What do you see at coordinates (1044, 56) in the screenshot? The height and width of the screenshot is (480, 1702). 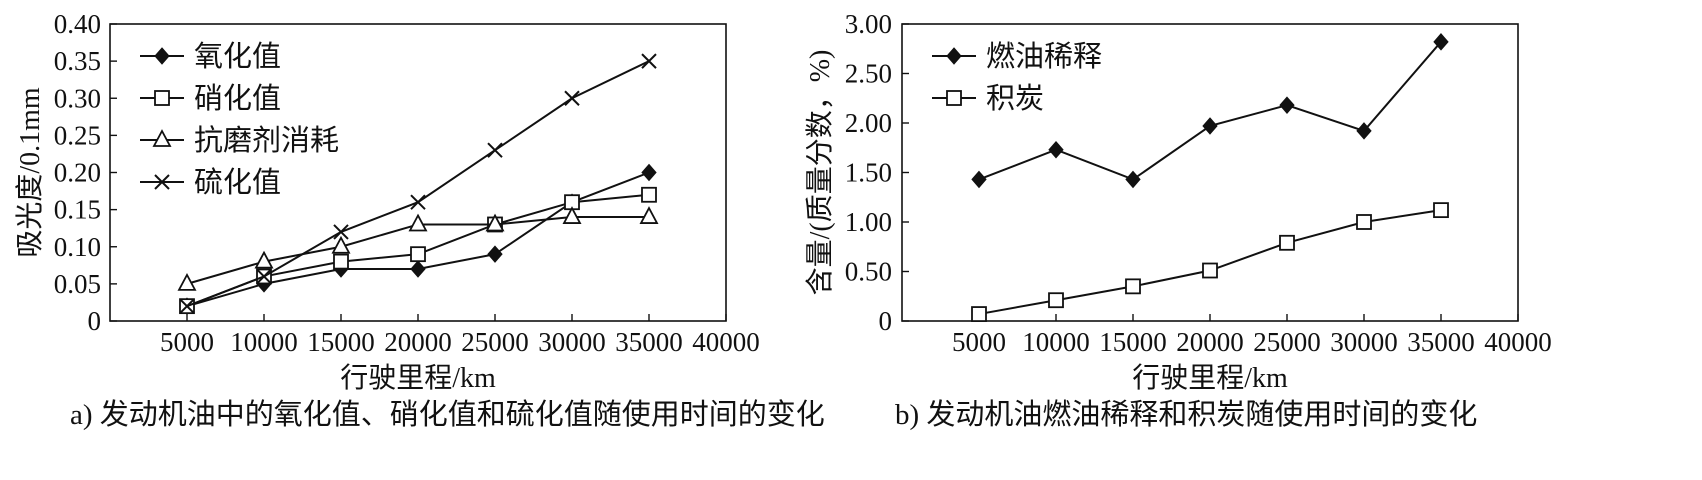 I see `legend-label: 燃油稀释` at bounding box center [1044, 56].